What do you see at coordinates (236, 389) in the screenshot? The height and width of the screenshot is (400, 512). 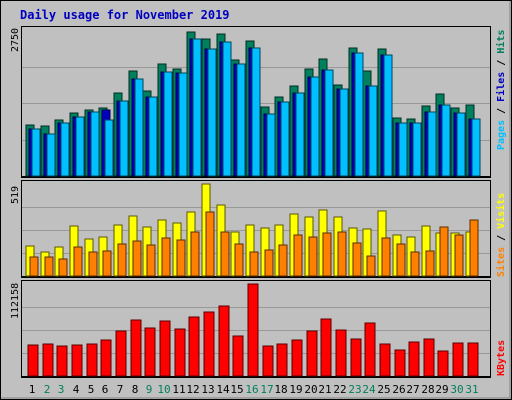 I see `day-label-15: 15` at bounding box center [236, 389].